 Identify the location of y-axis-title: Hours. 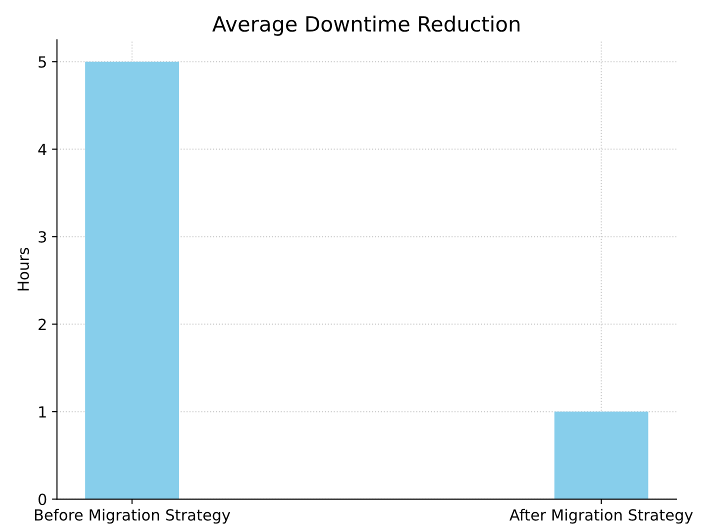
(23, 269).